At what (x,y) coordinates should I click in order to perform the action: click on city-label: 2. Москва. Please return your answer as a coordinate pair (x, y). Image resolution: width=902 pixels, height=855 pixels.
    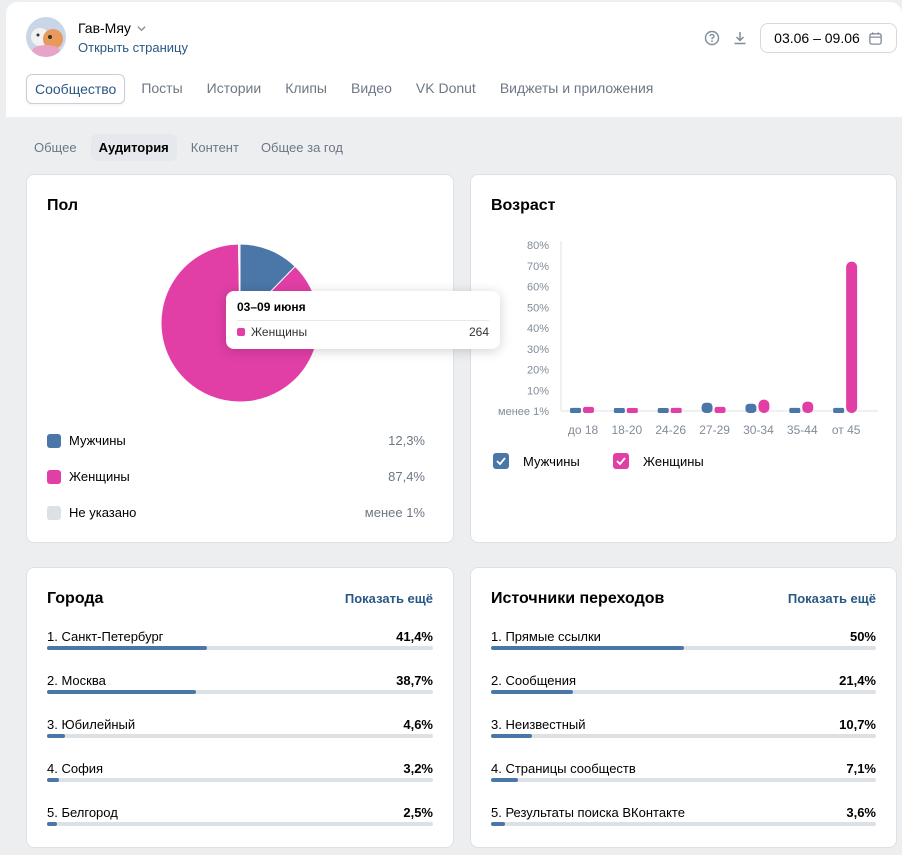
    Looking at the image, I should click on (76, 680).